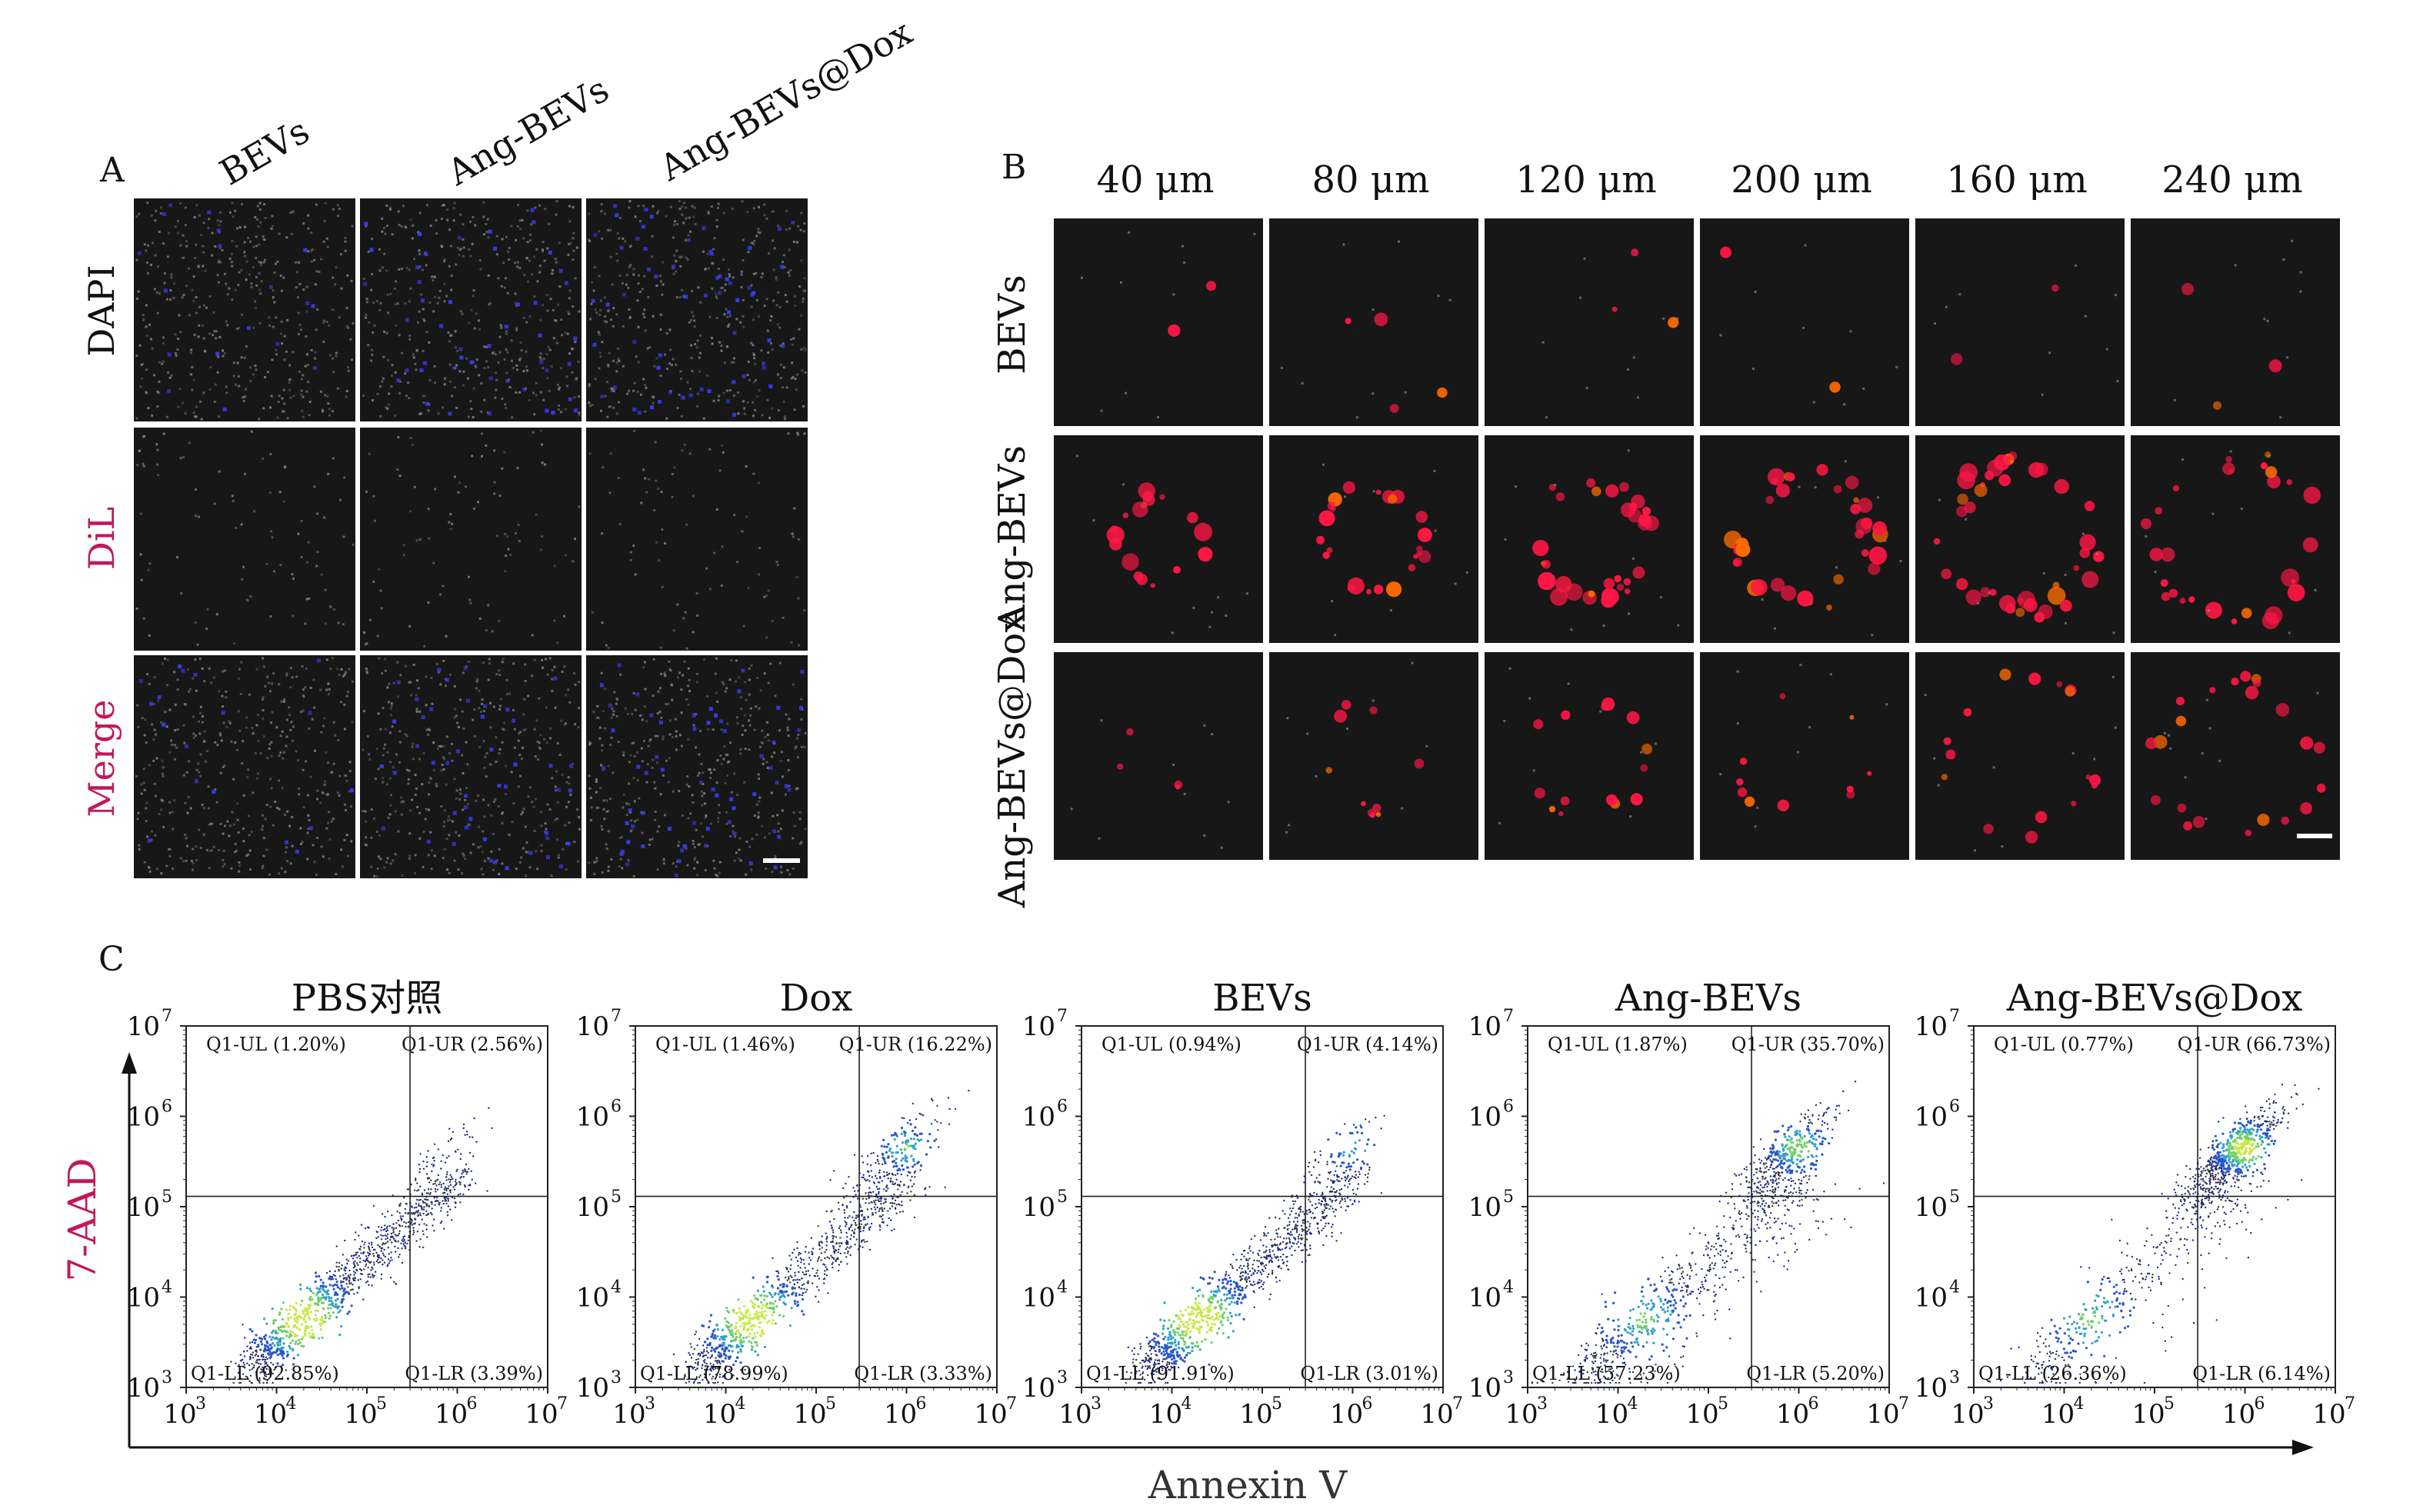 This screenshot has height=1512, width=2423. I want to click on panel-c-x-axis-title: Annexin V, so click(1248, 1485).